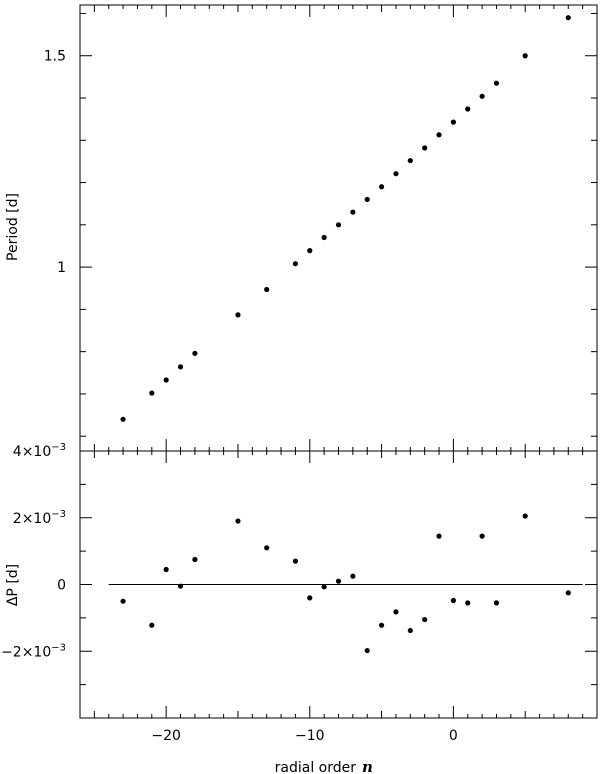  I want to click on period-y-axis-label: Period [d], so click(13, 227).